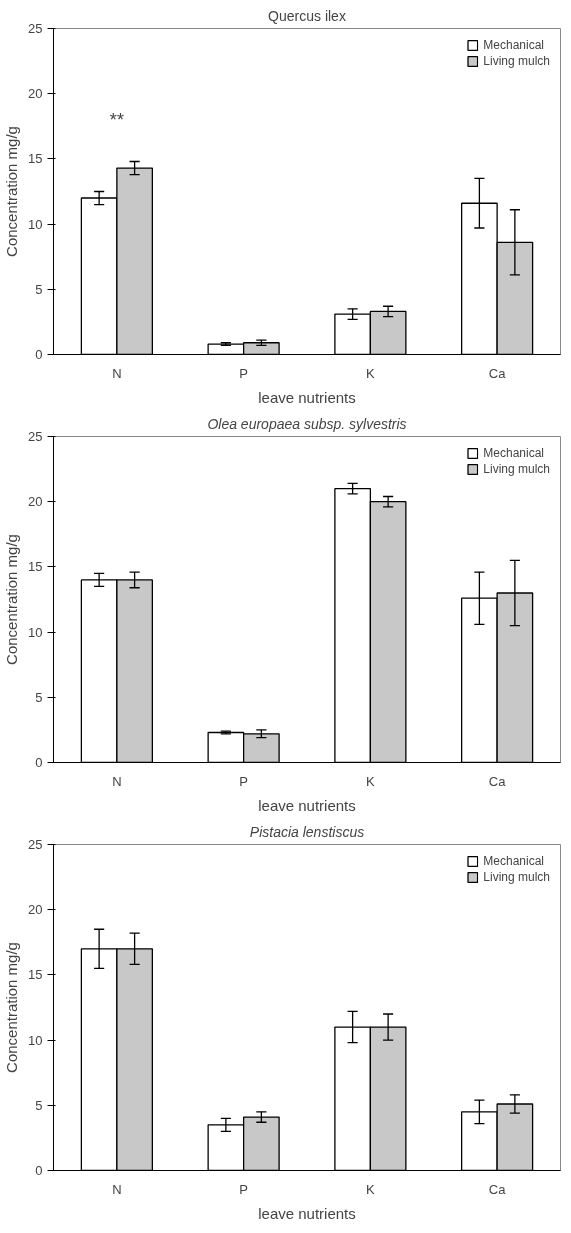 The height and width of the screenshot is (1233, 571). What do you see at coordinates (307, 831) in the screenshot?
I see `chart-title: Pistacia lenstiscus` at bounding box center [307, 831].